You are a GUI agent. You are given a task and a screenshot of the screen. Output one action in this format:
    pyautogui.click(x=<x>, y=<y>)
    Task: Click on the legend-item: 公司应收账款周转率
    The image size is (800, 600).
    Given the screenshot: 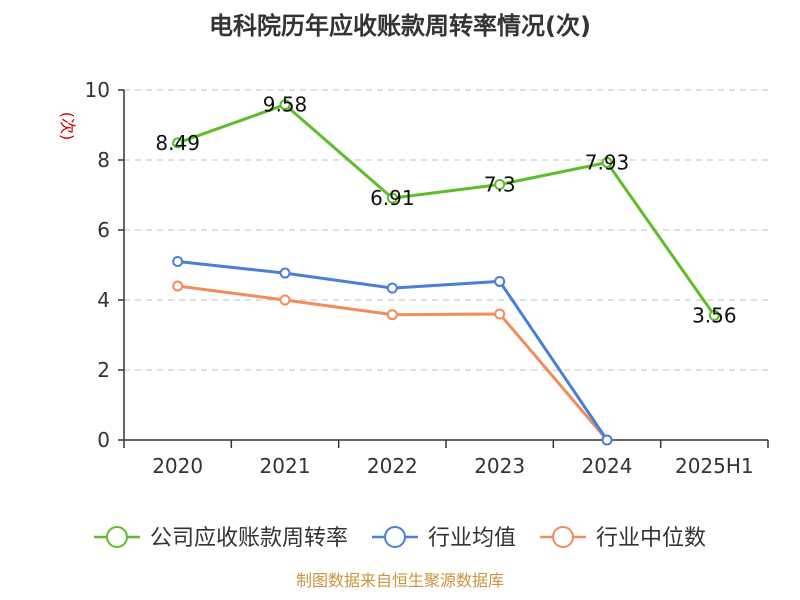 What is the action you would take?
    pyautogui.click(x=221, y=538)
    